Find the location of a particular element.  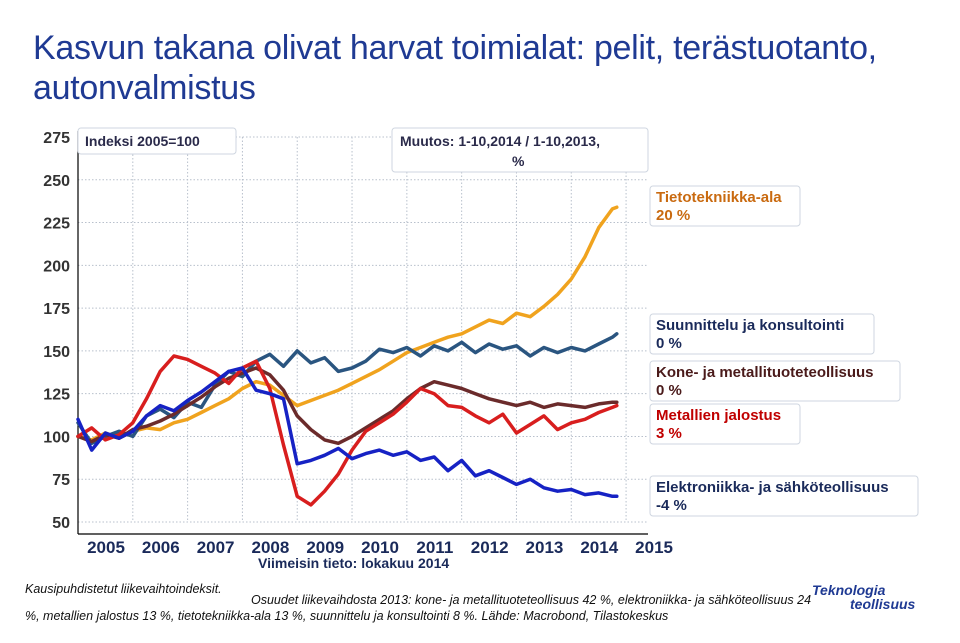

index-base-note: Indeksi 2005=100 is located at coordinates (157, 141).